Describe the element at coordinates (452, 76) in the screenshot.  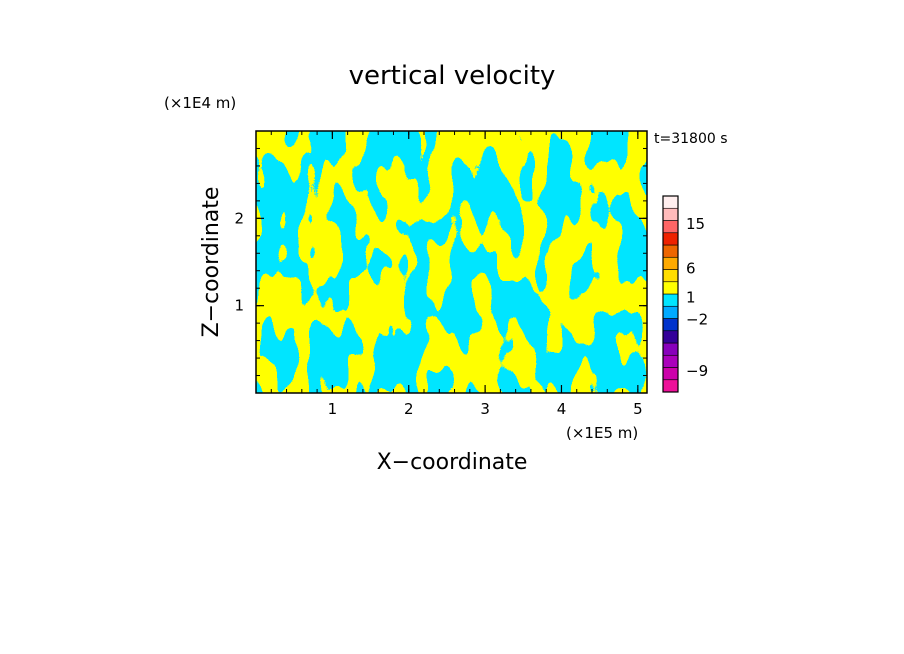
I see `chart-title: vertical velocity` at that location.